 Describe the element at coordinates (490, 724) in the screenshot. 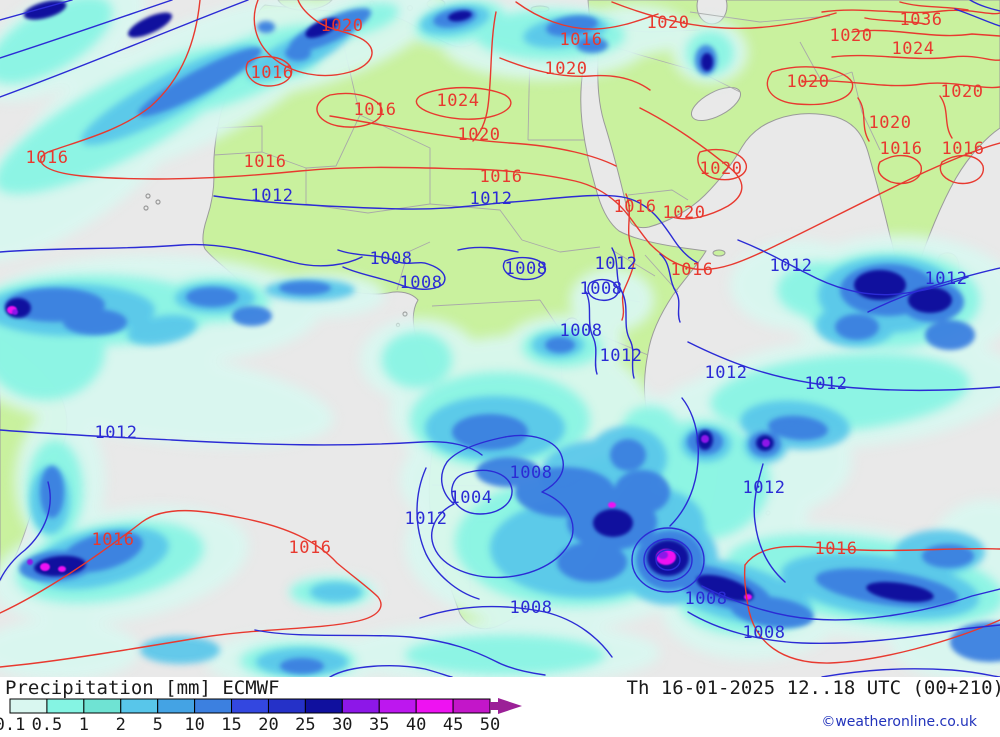

I see `legend-tick-label: 50` at that location.